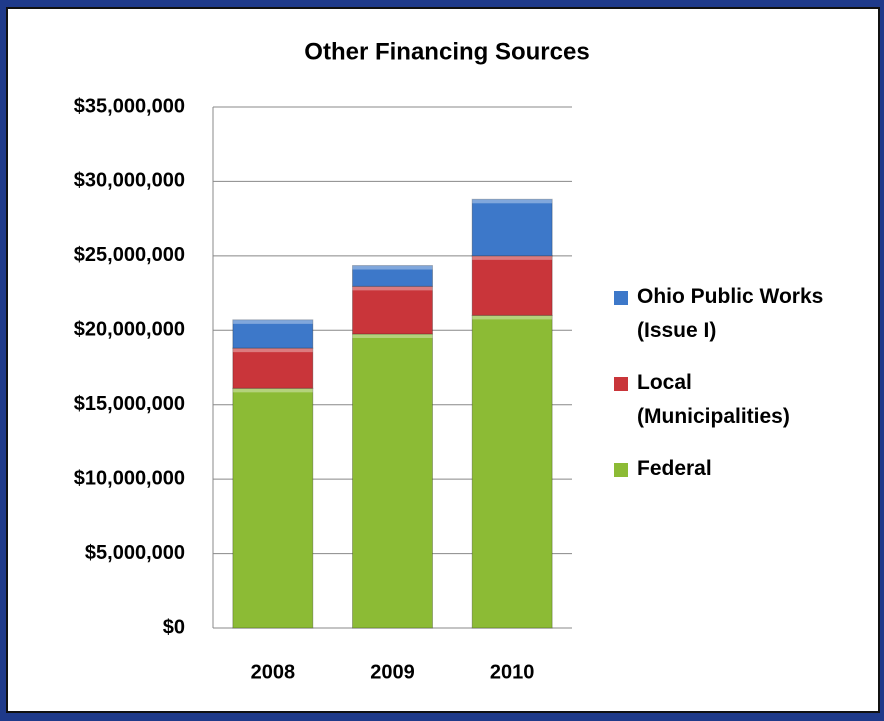  I want to click on y-tick-label: $25,000,000, so click(129, 255).